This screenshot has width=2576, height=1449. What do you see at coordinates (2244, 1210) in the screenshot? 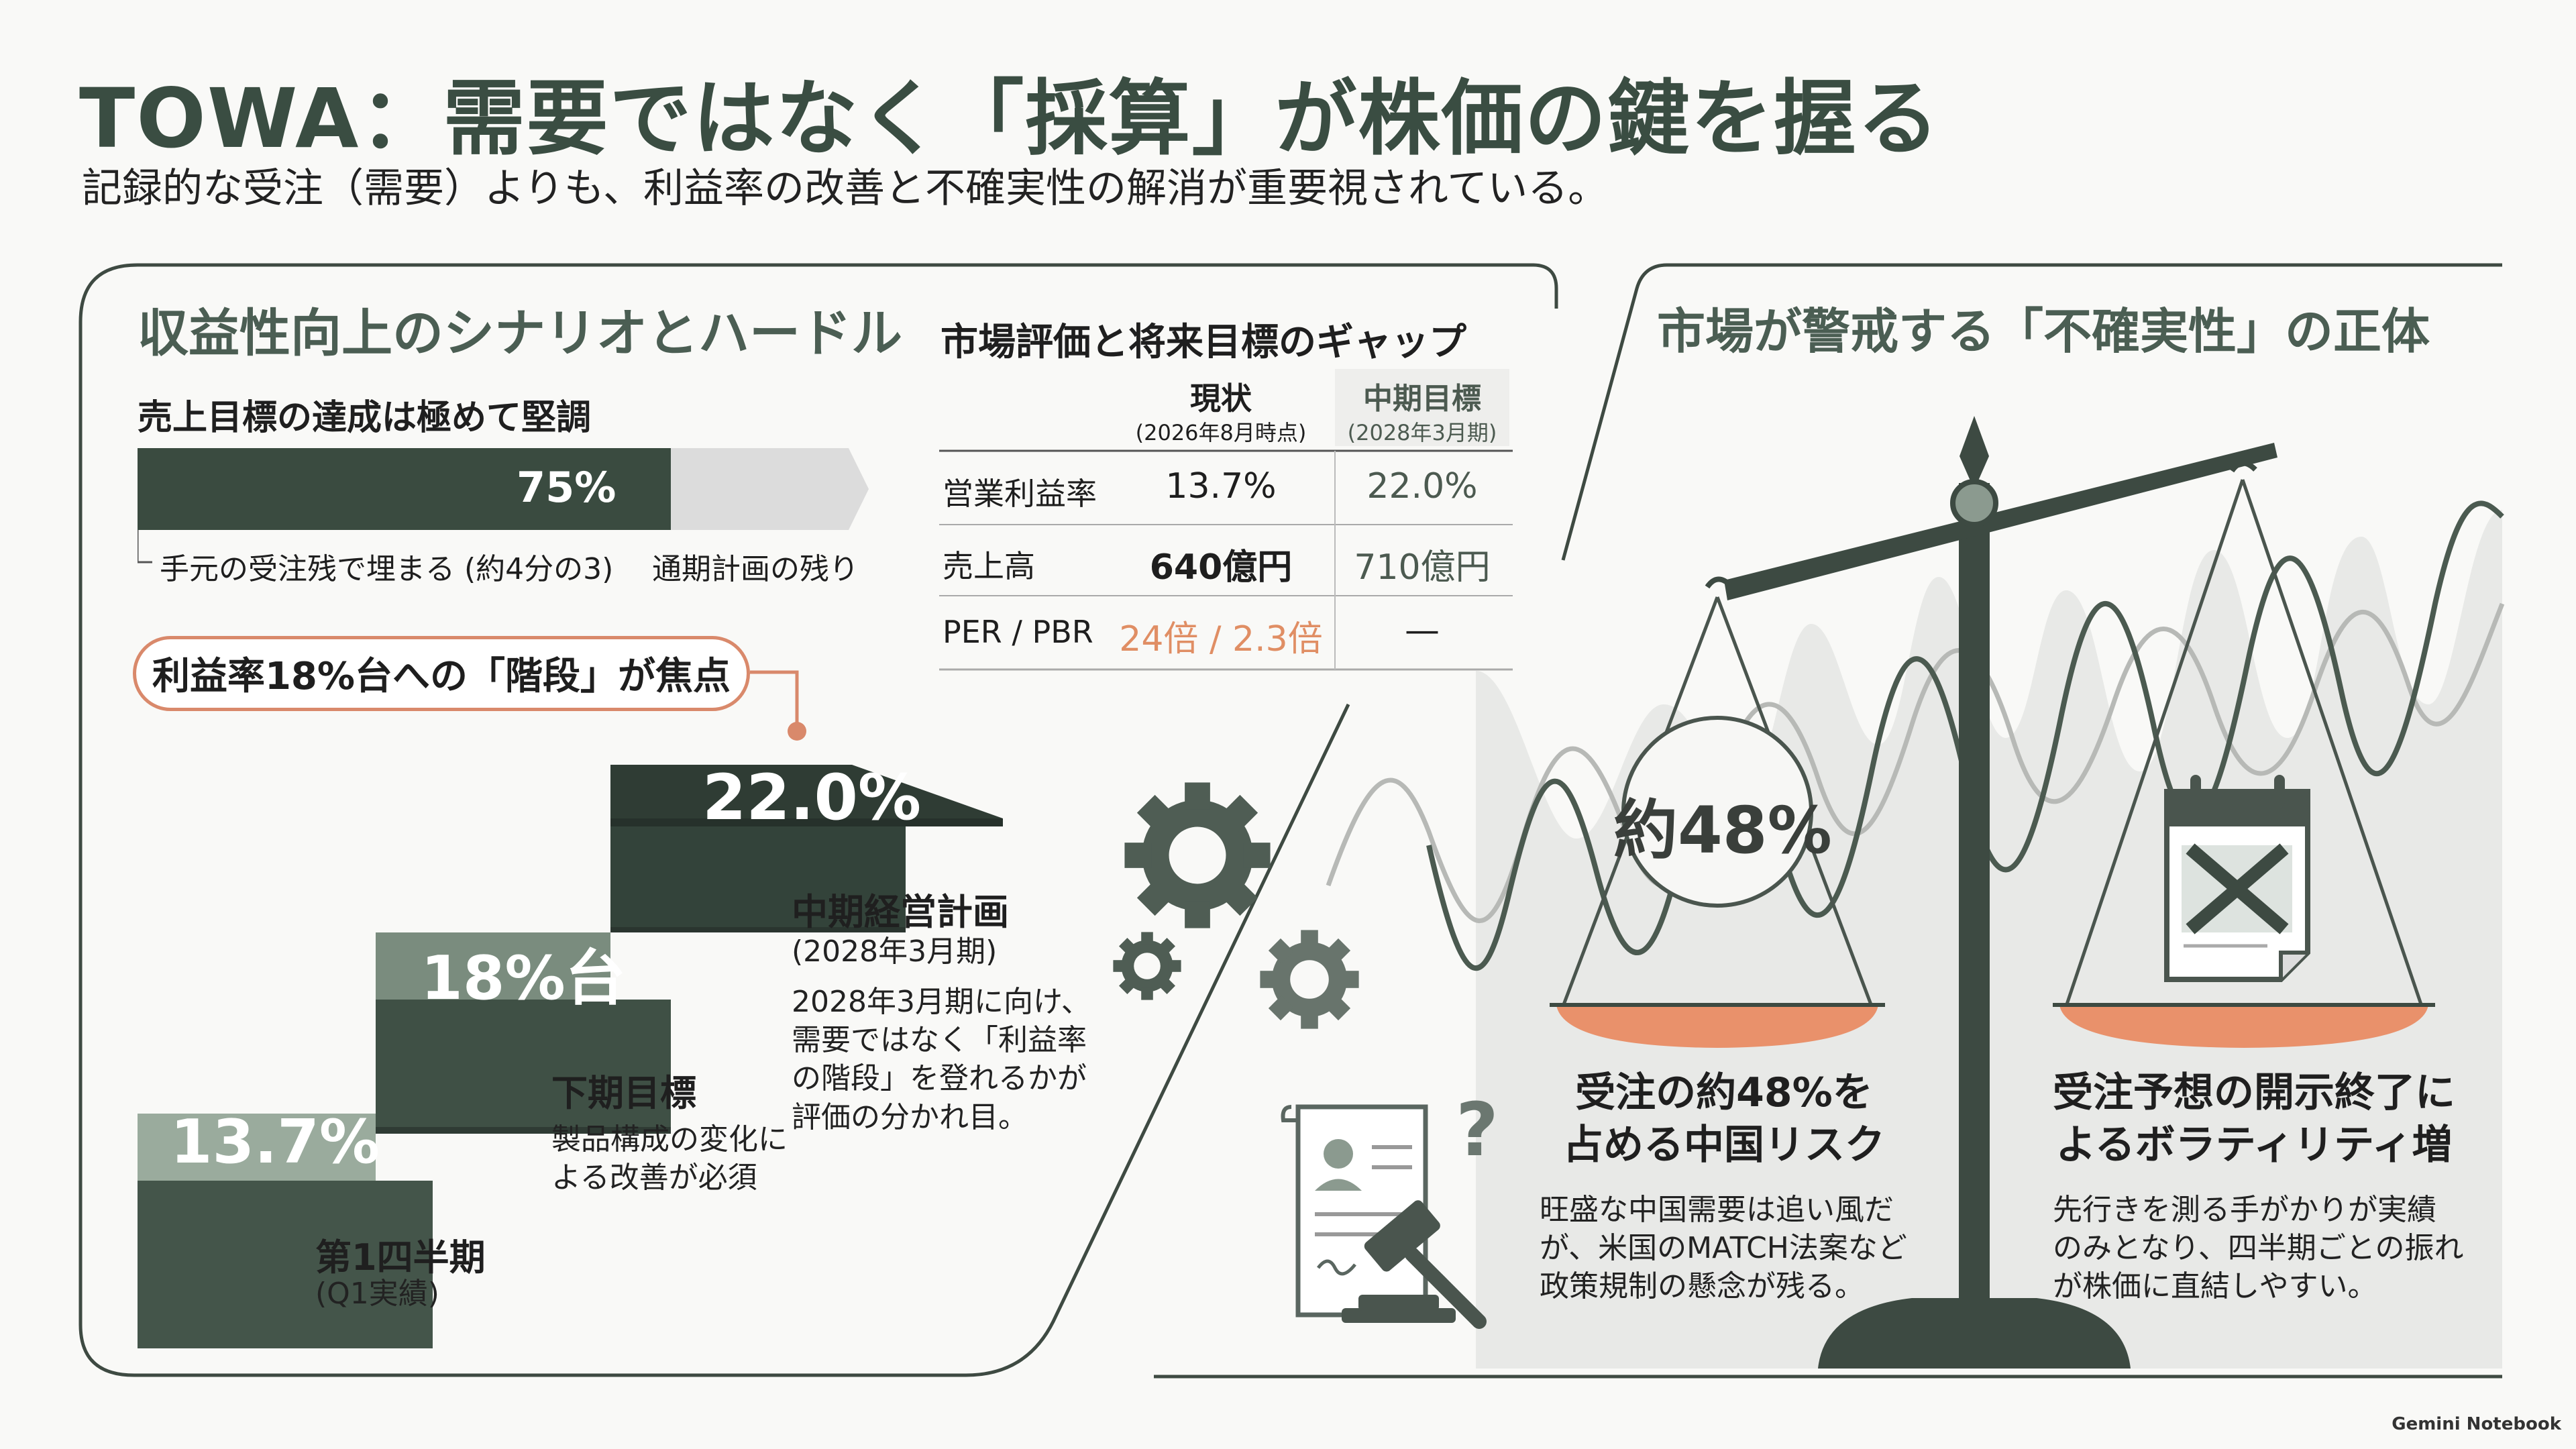
I see `risk2-desc-line: 先行きを測る手がかりが実績` at bounding box center [2244, 1210].